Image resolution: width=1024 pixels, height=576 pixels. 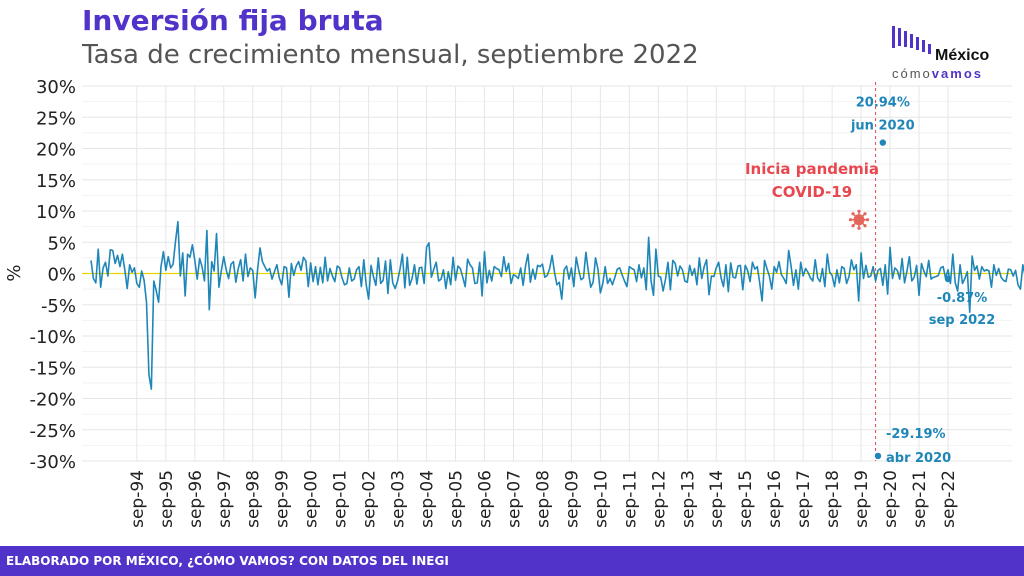 I want to click on y-tick-label: 20%, so click(x=56, y=150).